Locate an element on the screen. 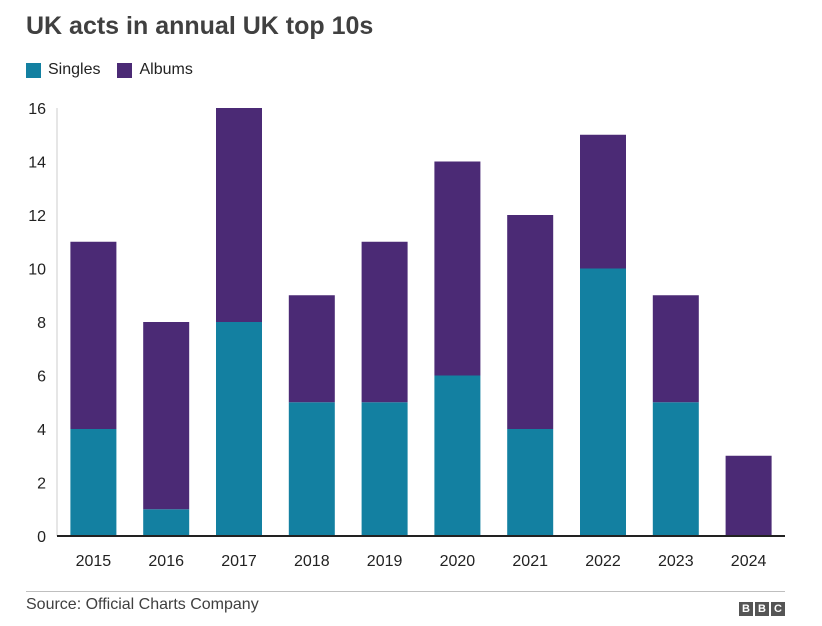 The height and width of the screenshot is (626, 822). bar-albums-2021 is located at coordinates (530, 322).